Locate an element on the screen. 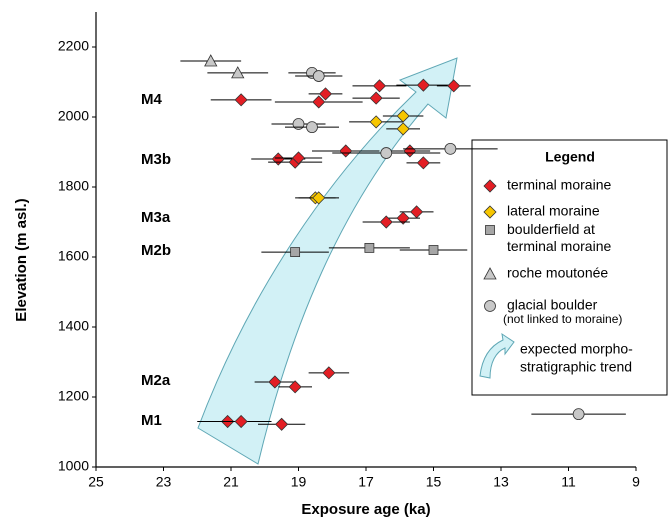  stage-label: M2a is located at coordinates (156, 380).